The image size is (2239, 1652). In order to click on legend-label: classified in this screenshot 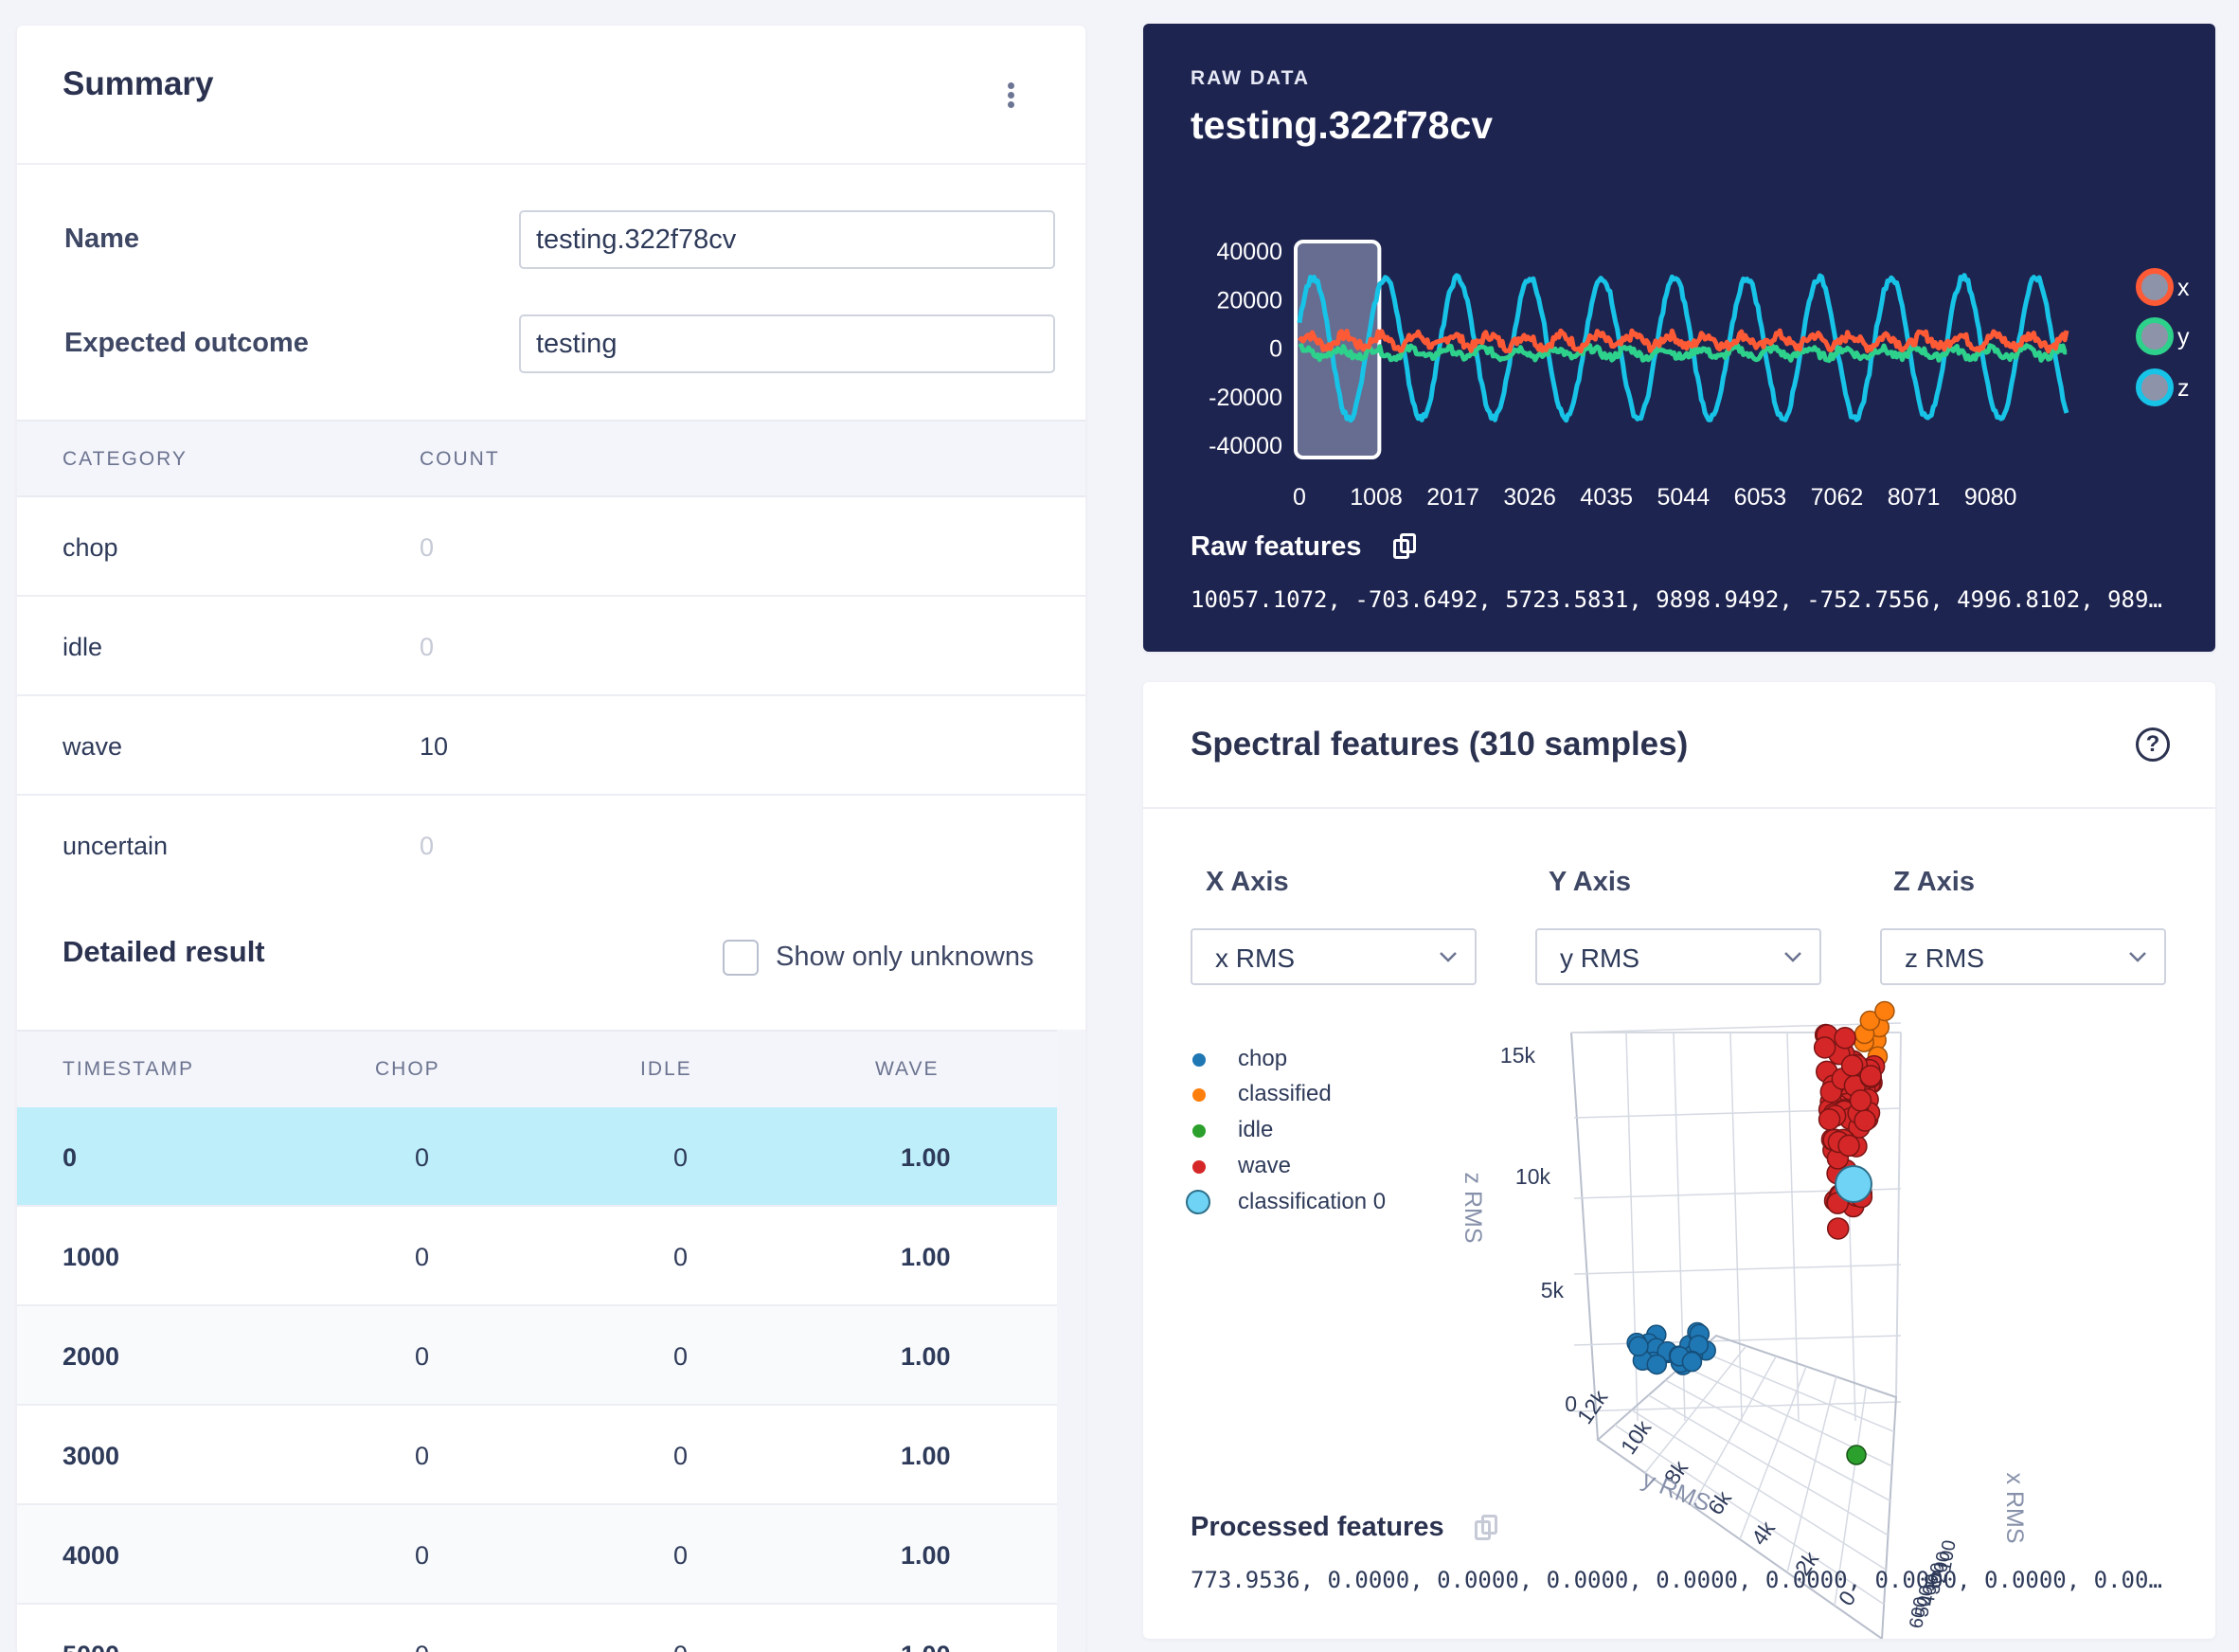, I will do `click(1285, 1093)`.